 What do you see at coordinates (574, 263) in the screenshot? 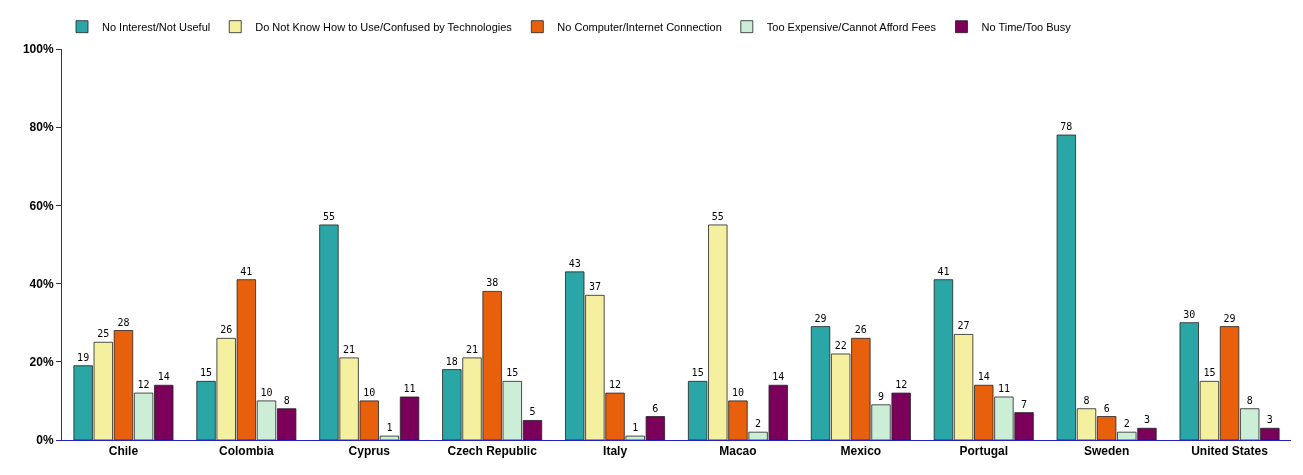
I see `data-label: 43` at bounding box center [574, 263].